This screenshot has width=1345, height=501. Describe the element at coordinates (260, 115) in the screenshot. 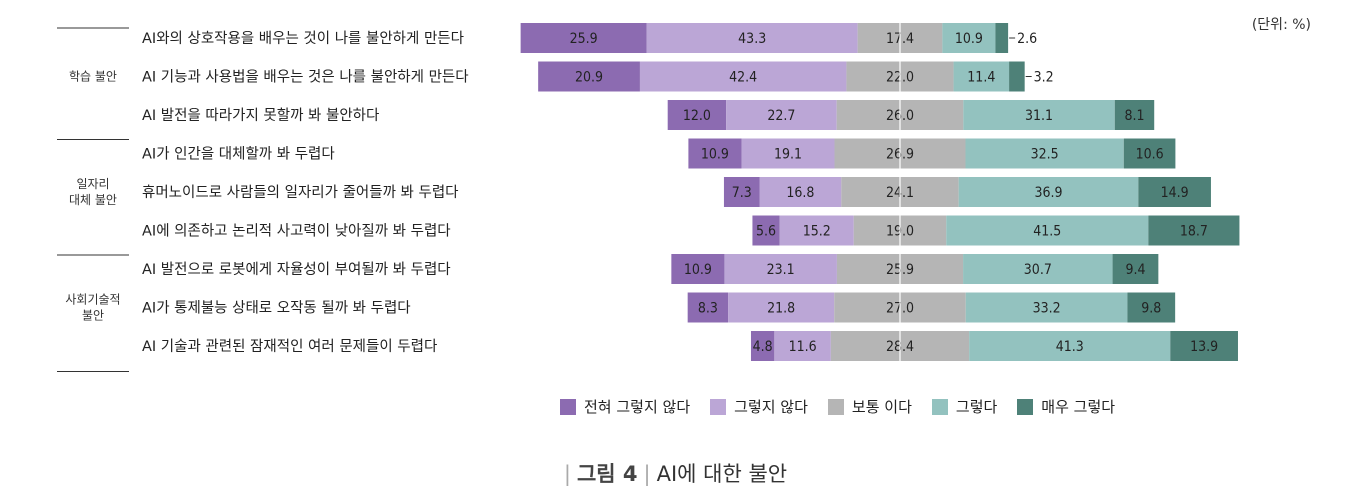

I see `category-label: AI 발전을 따라가지 못할까 봐 불안하다` at that location.